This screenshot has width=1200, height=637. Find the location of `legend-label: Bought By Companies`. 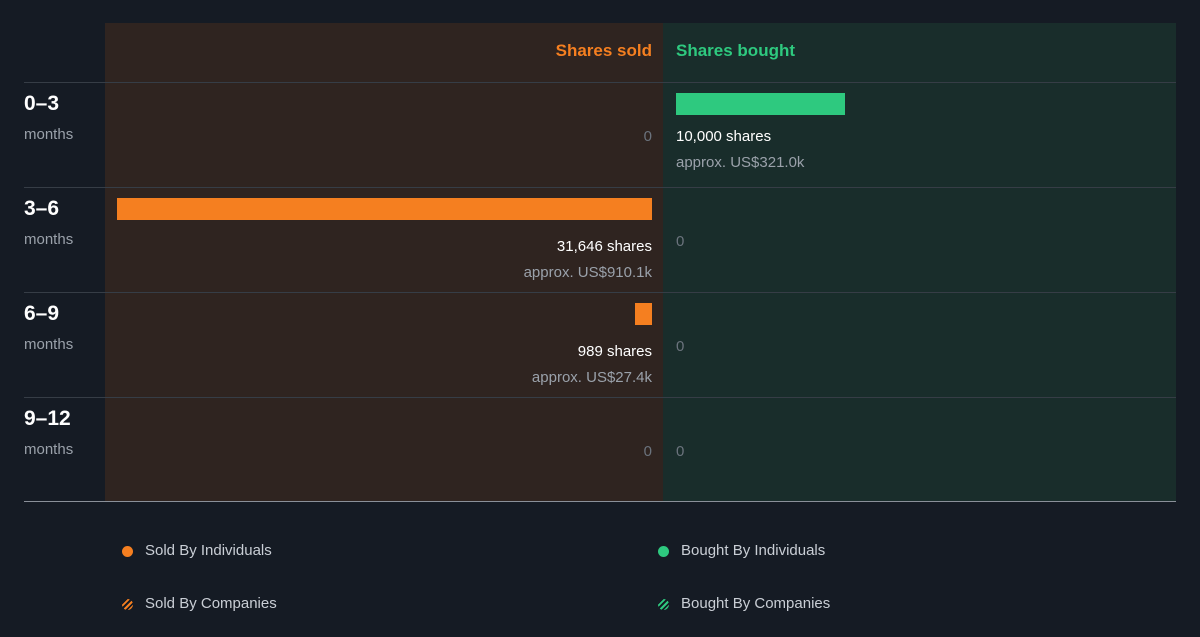

legend-label: Bought By Companies is located at coordinates (756, 603).